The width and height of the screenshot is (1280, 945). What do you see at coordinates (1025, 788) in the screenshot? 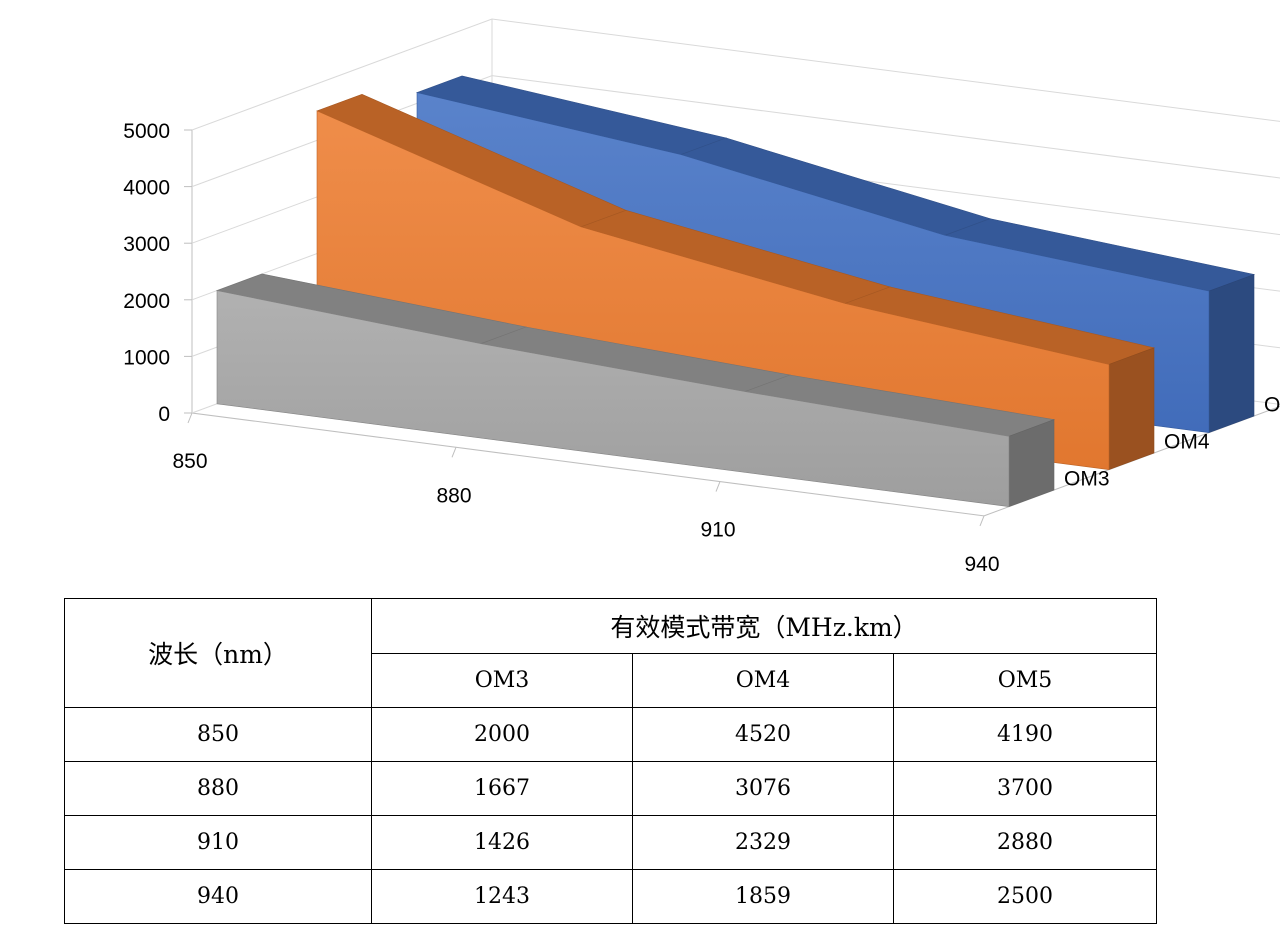
I see `value-cell: 3700` at bounding box center [1025, 788].